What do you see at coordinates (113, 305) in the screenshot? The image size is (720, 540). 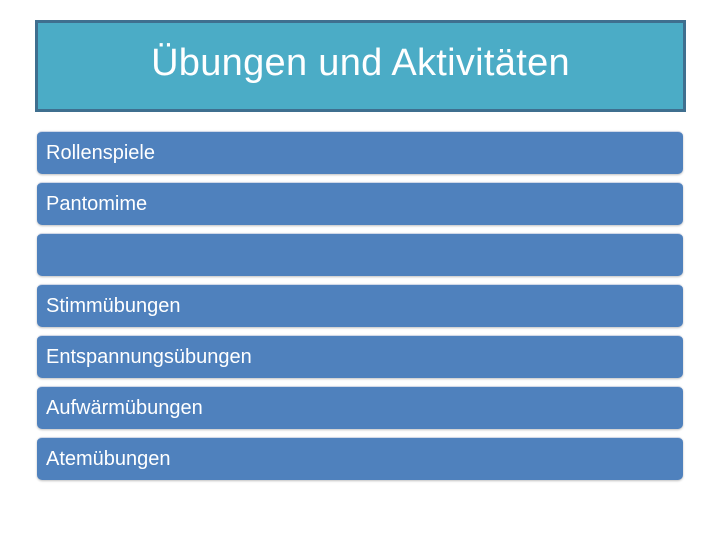 I see `list-item-label: Stimmübungen` at bounding box center [113, 305].